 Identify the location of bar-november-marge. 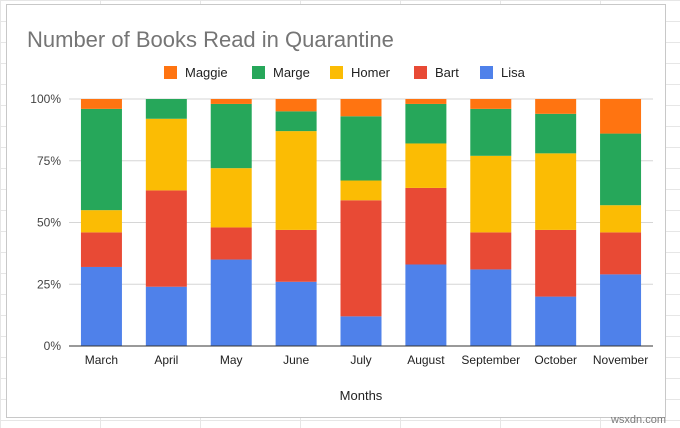
(621, 169).